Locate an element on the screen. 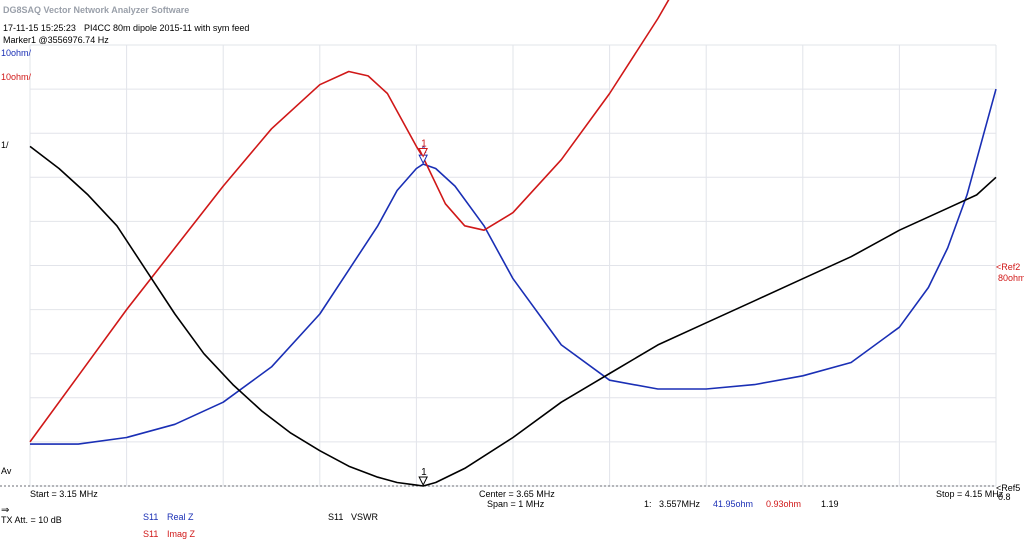 The height and width of the screenshot is (547, 1024). marker-readout-imag: 0.93ohm is located at coordinates (784, 504).